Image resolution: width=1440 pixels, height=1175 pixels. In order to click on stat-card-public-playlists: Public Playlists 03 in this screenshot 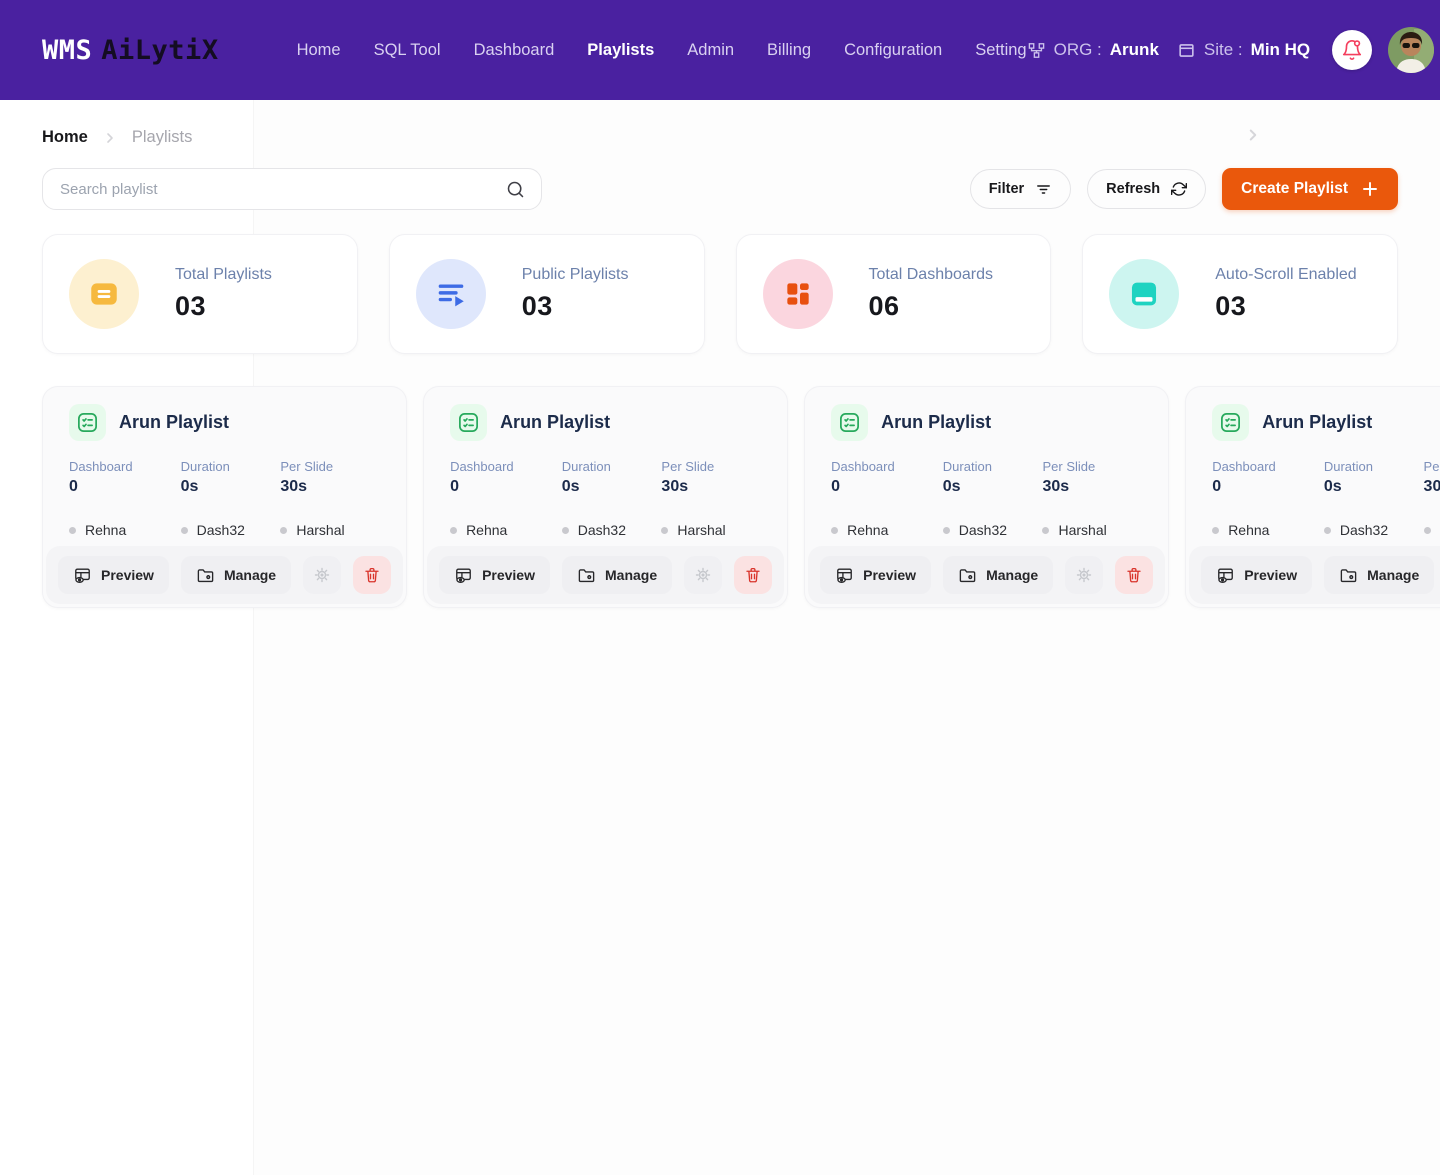, I will do `click(546, 294)`.